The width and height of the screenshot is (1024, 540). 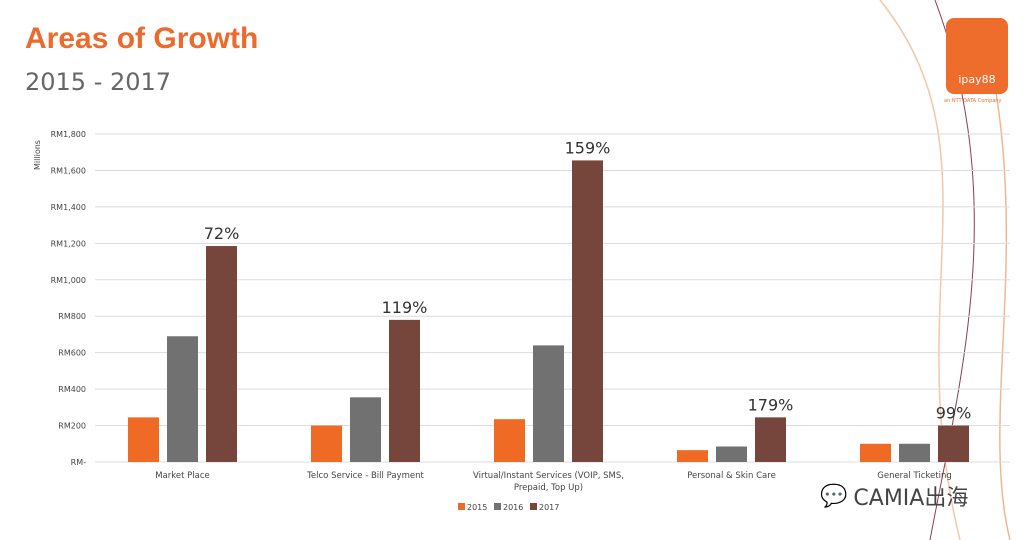 I want to click on y-tick-label: RM1,200, so click(x=68, y=243).